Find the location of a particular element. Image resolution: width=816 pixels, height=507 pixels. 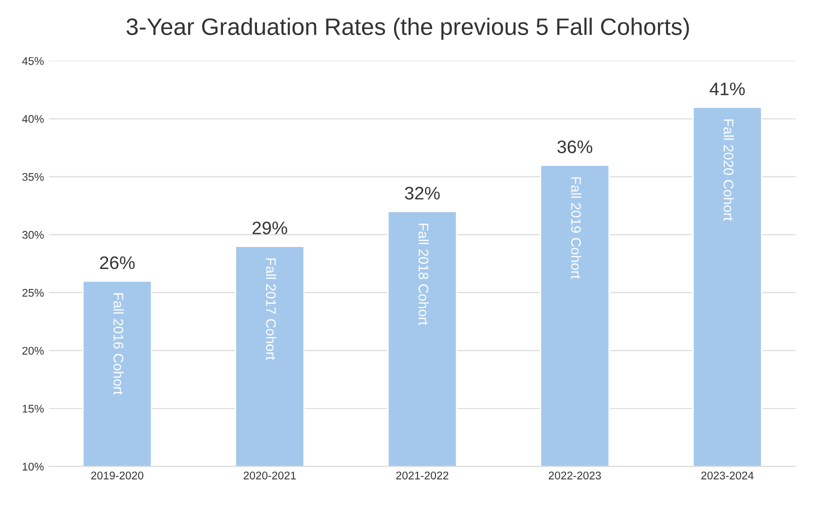

y-tick-label: 40% is located at coordinates (33, 119).